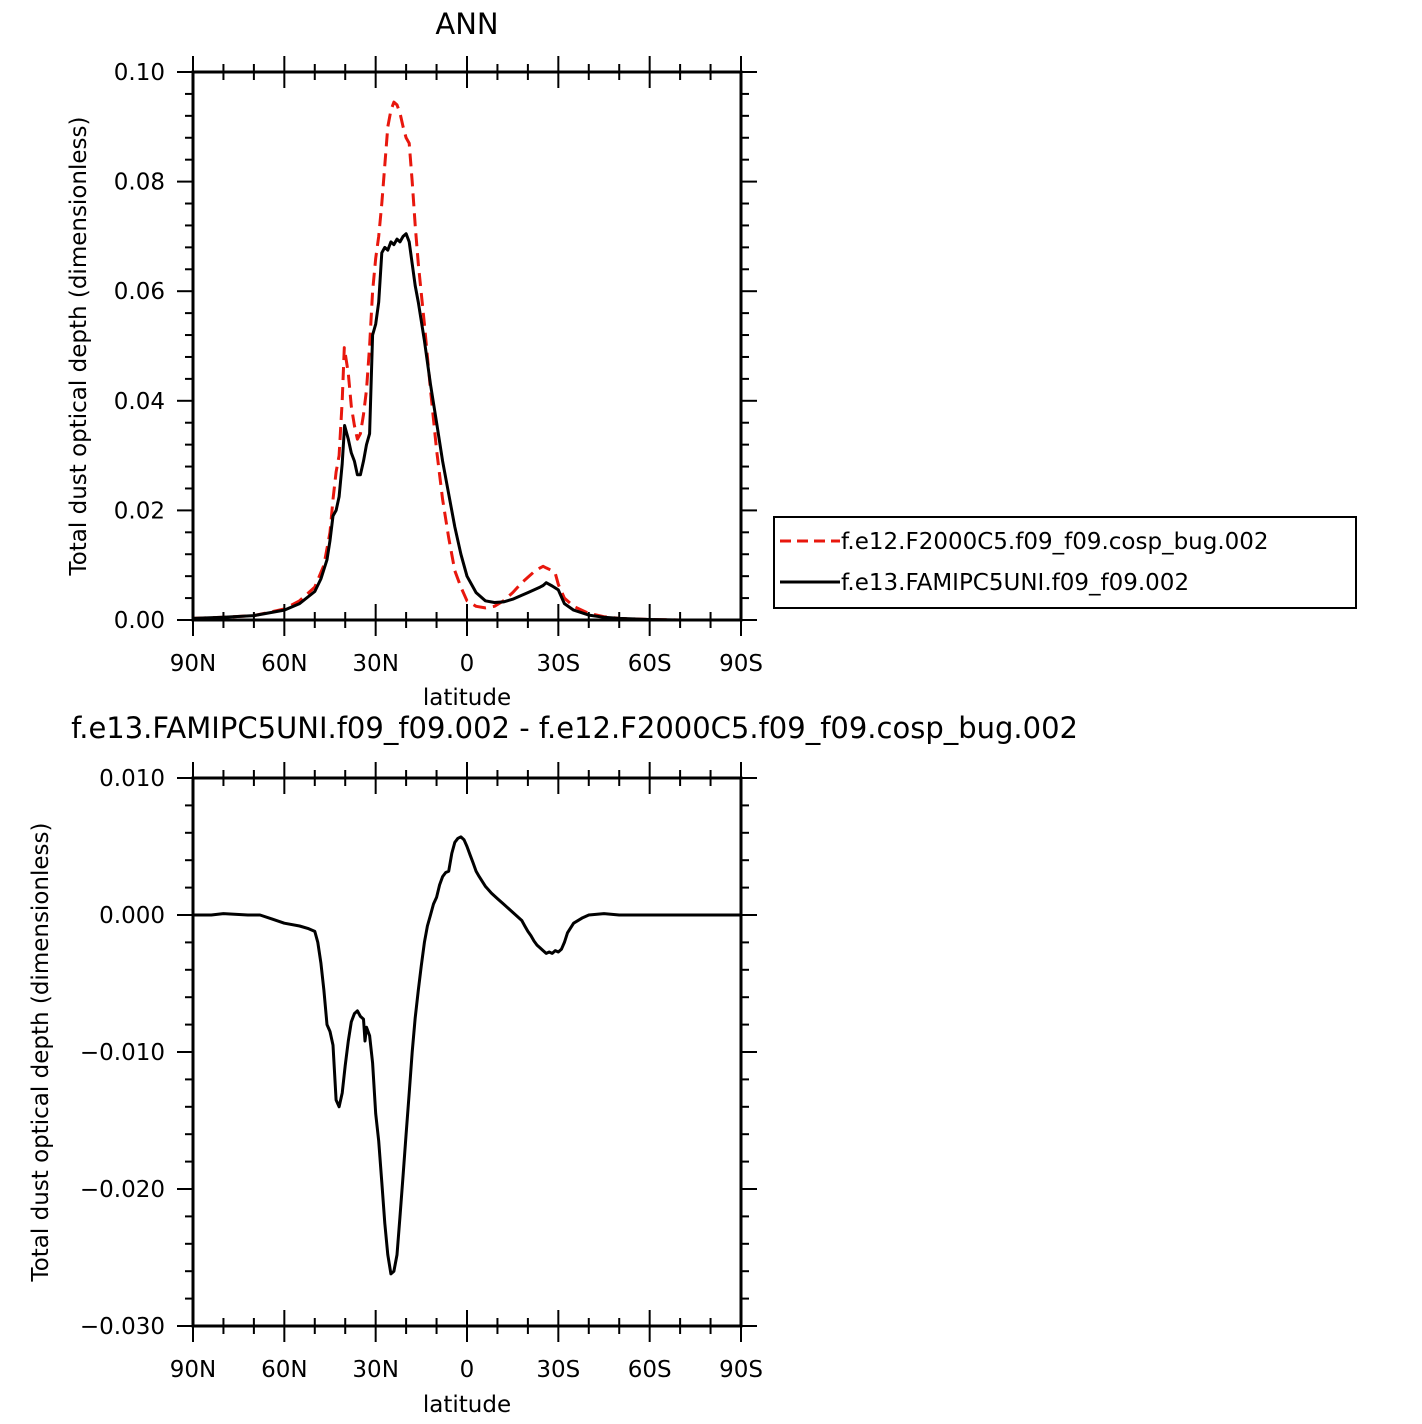 The height and width of the screenshot is (1424, 1422). What do you see at coordinates (193, 664) in the screenshot?
I see `top-x-tick-label: 90N` at bounding box center [193, 664].